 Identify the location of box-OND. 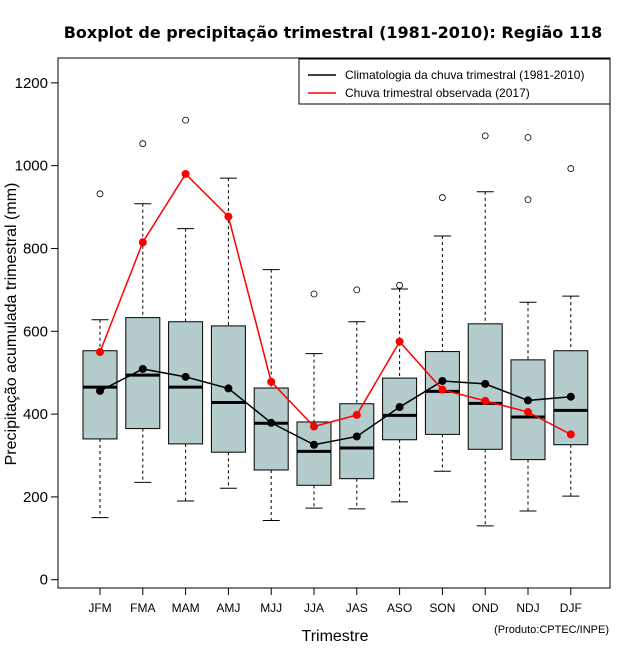
(485, 329).